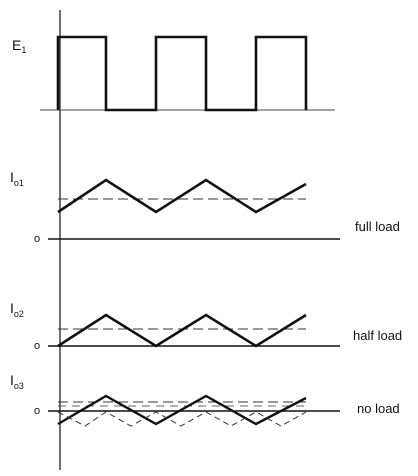 The width and height of the screenshot is (418, 476). I want to click on io2-triangle-wave, so click(182, 330).